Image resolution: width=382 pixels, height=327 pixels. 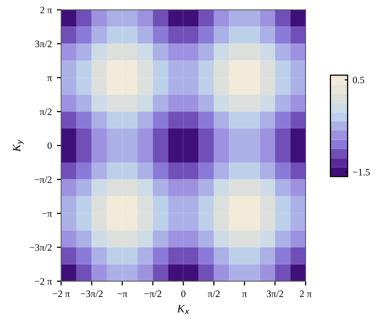 I want to click on y-tick-label: 2 π, so click(x=46, y=10).